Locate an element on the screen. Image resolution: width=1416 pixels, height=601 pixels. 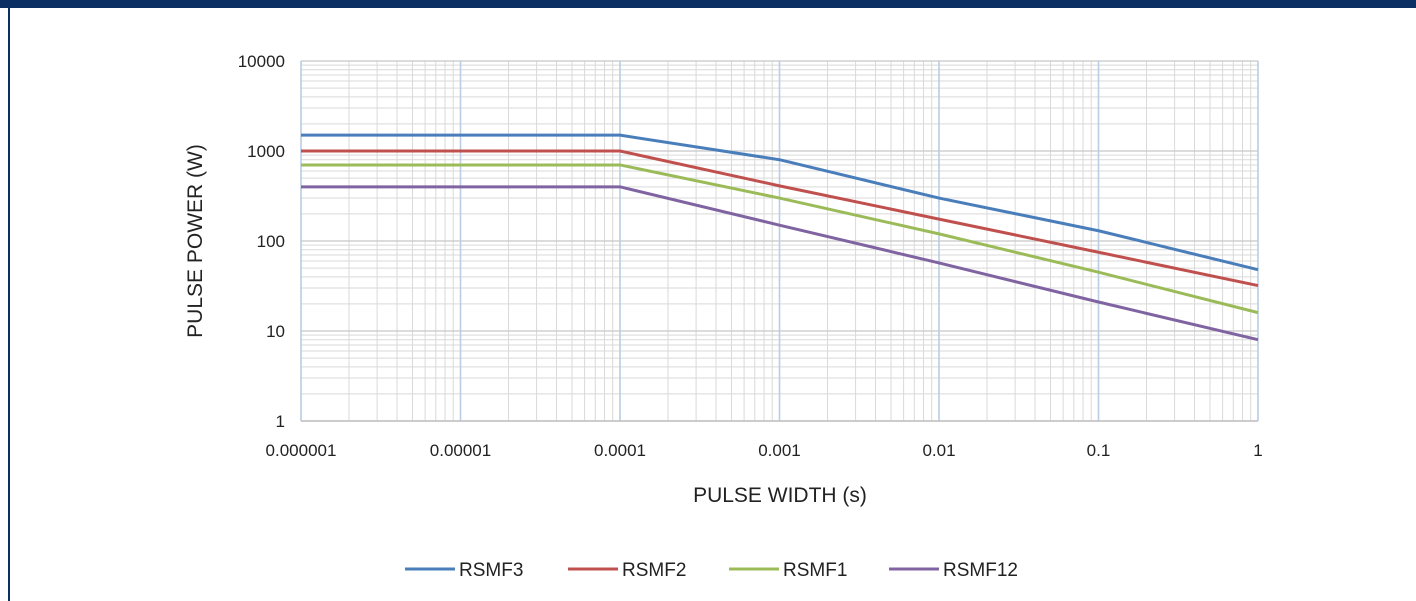
y-tick-label: 100 is located at coordinates (271, 241).